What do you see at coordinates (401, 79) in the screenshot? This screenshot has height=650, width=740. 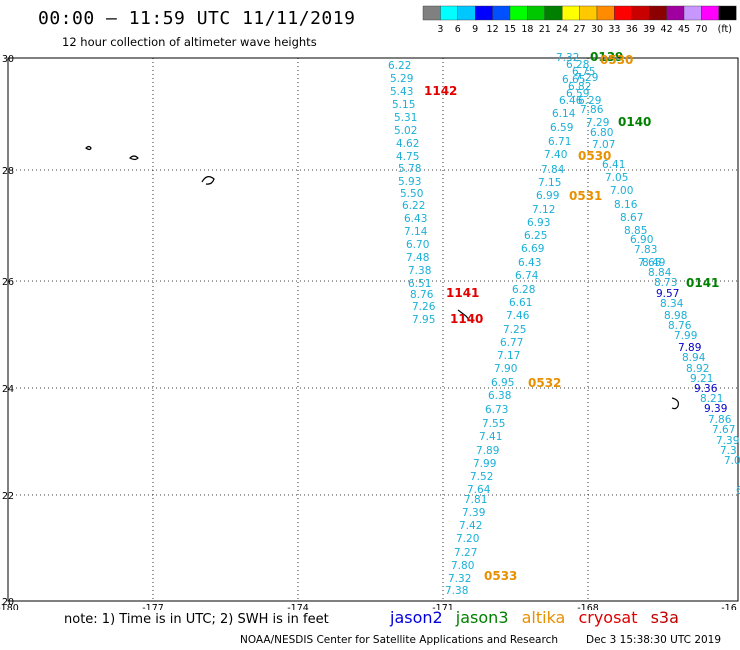 I see `wave-height-value: 5.29` at bounding box center [401, 79].